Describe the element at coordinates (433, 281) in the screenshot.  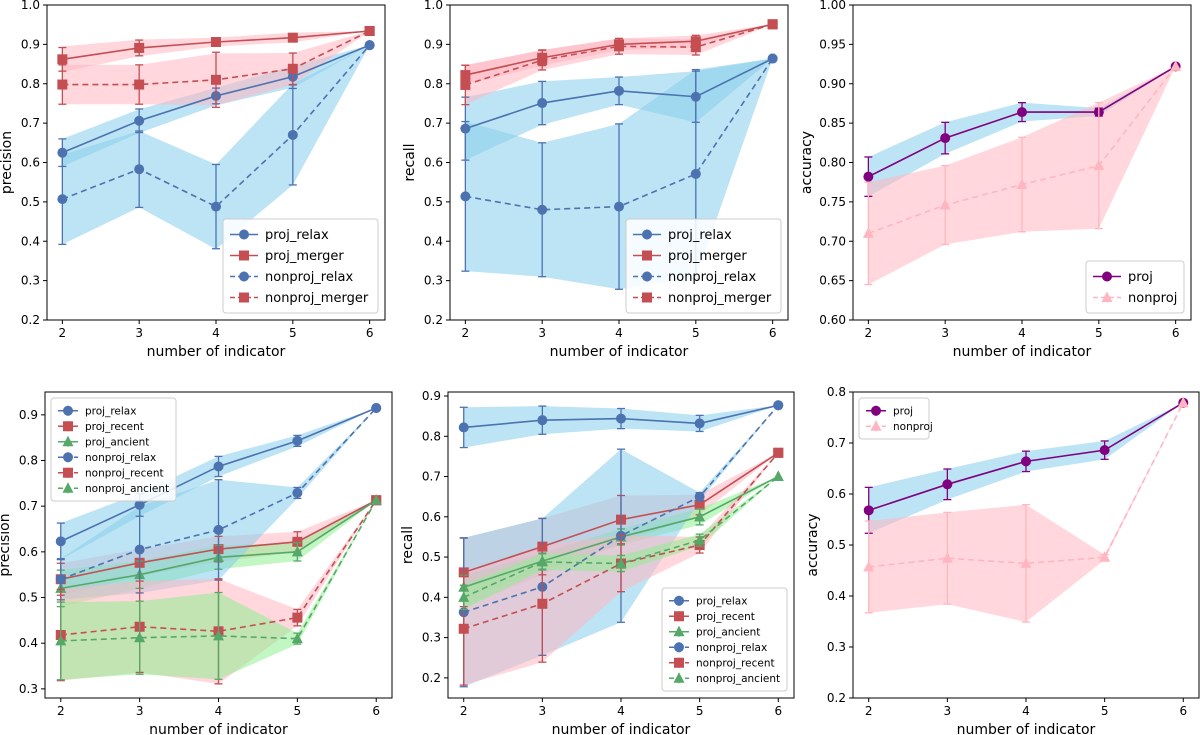
I see `y-tick-label: 0.3` at that location.